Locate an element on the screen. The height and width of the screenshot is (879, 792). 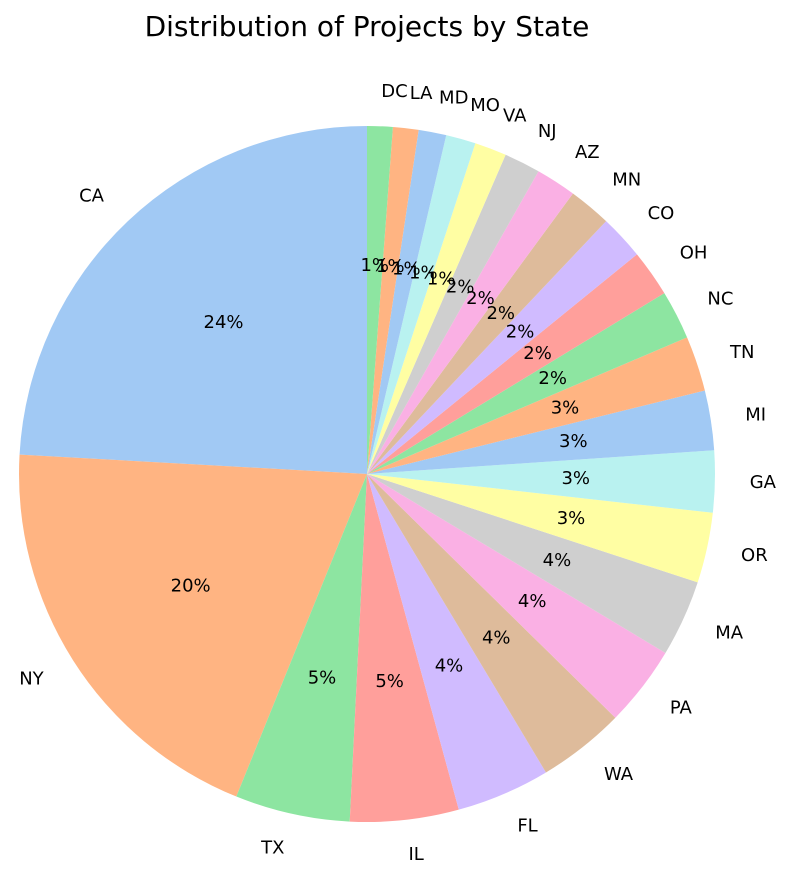
category-label-ma: MA is located at coordinates (729, 633).